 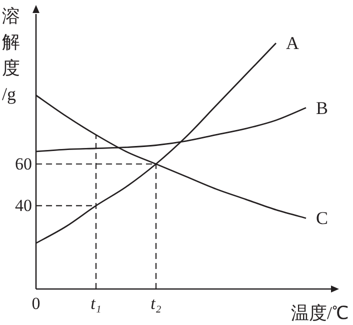 I want to click on y-tick: 40, so click(x=23, y=206).